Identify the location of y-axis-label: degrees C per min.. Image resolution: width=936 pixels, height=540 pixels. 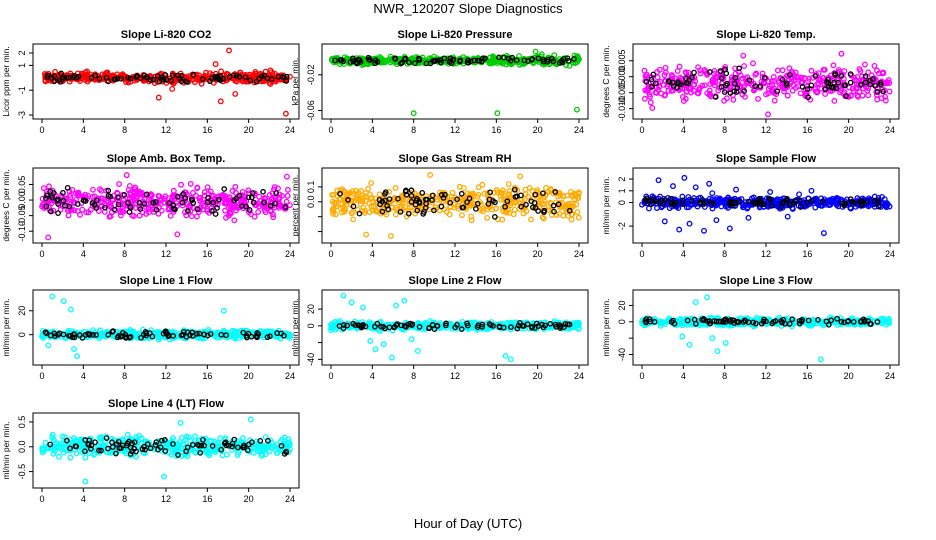
(6, 205).